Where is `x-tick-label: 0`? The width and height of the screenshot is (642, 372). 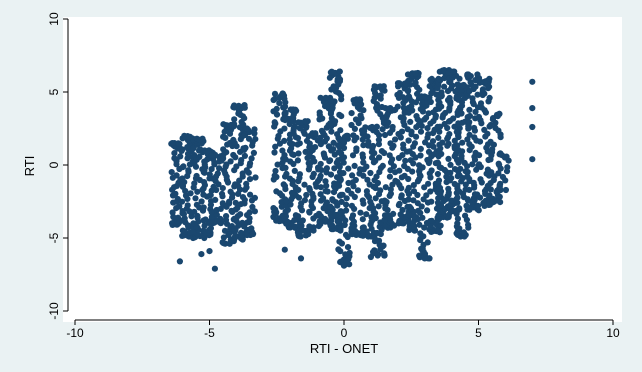 x-tick-label: 0 is located at coordinates (344, 333).